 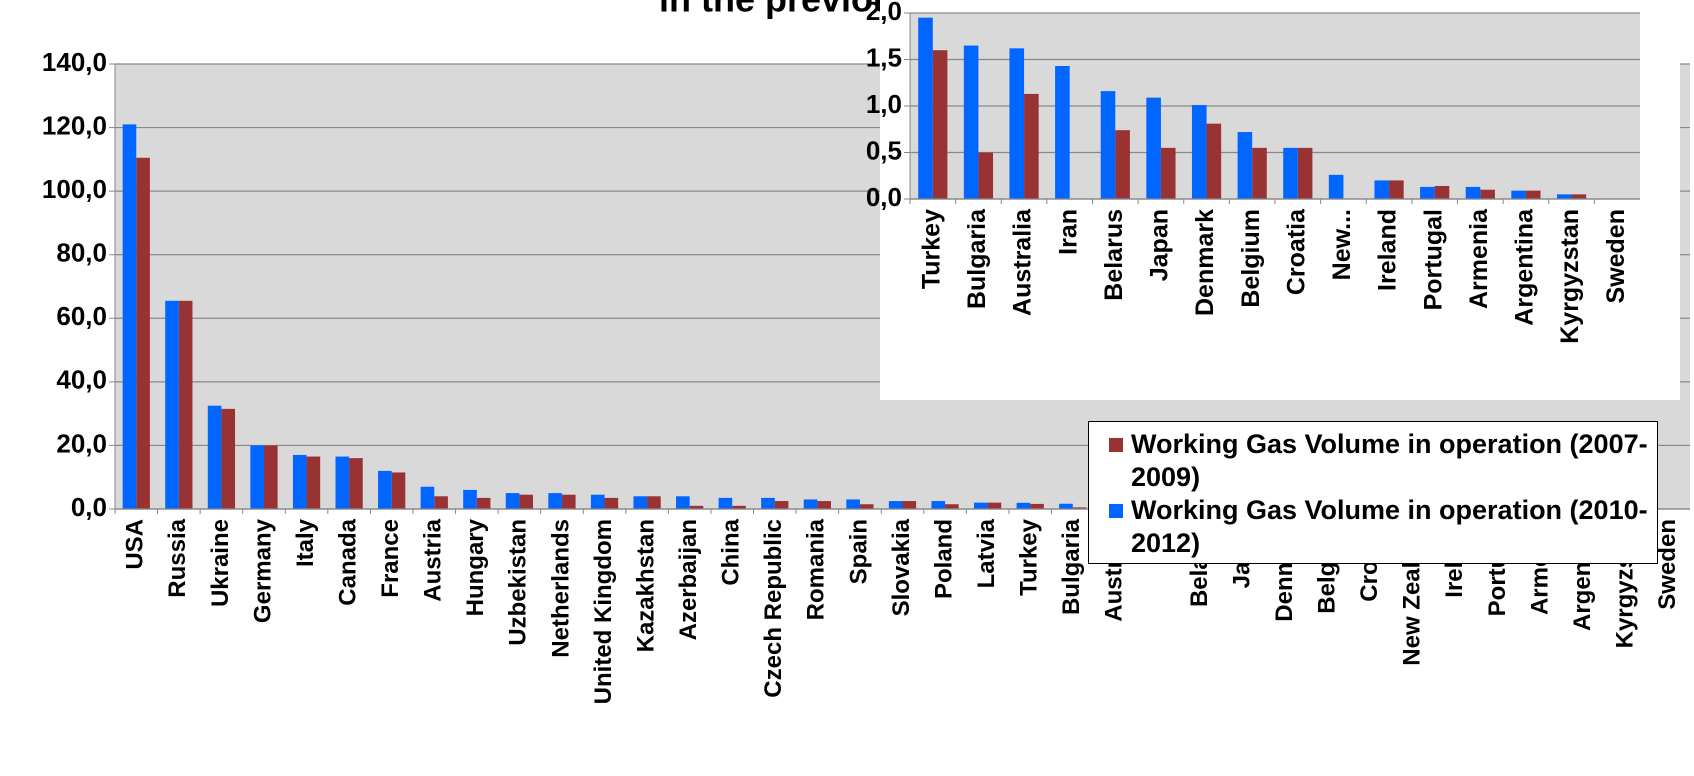 What do you see at coordinates (262, 570) in the screenshot?
I see `x-tick-label: Germany` at bounding box center [262, 570].